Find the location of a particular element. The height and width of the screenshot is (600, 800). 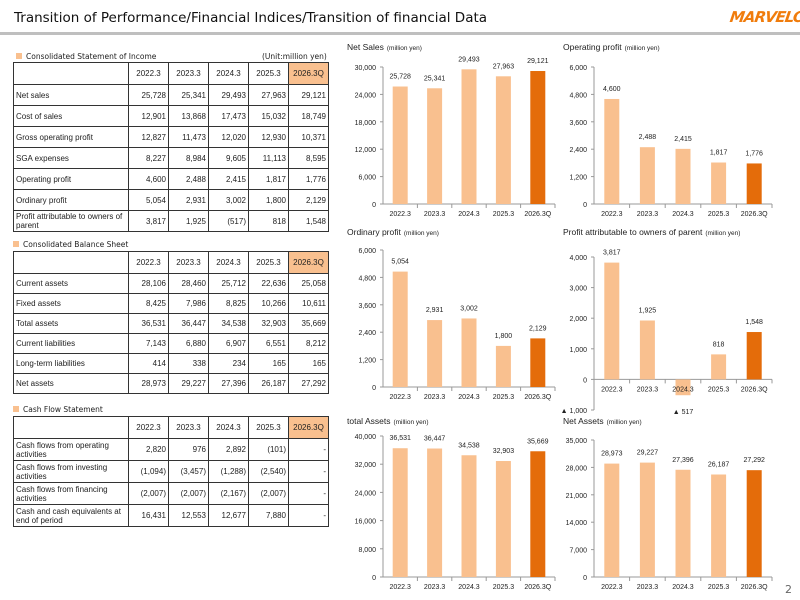

x-tick-label: 2025.3 is located at coordinates (504, 397).